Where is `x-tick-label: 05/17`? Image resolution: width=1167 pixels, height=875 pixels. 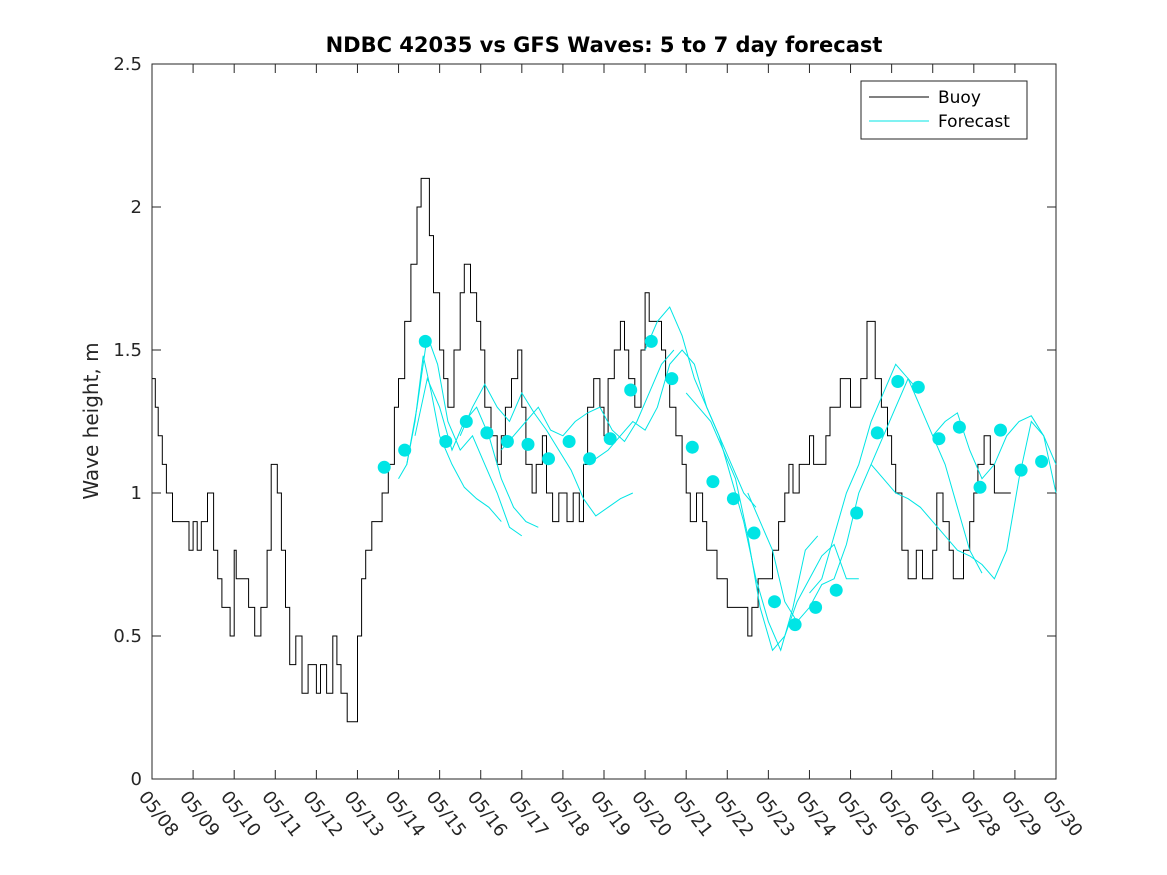 x-tick-label: 05/17 is located at coordinates (528, 814).